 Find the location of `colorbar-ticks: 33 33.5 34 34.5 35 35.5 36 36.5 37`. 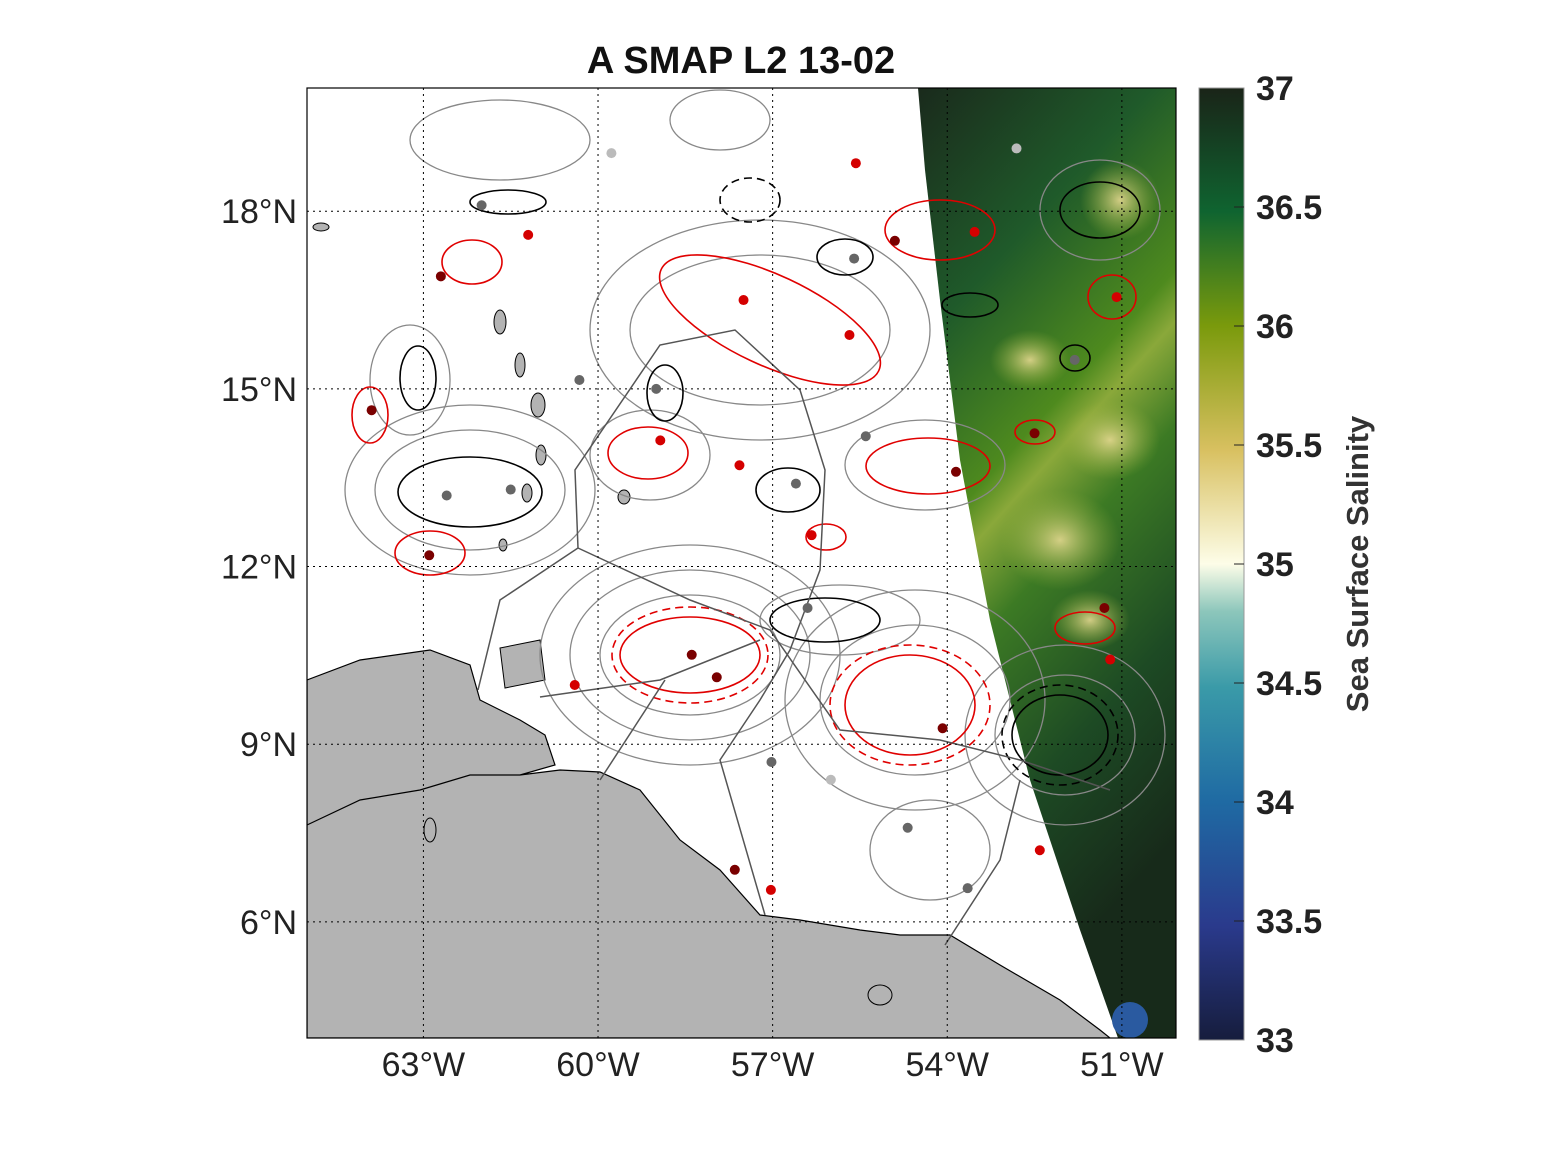

colorbar-ticks: 33 33.5 34 34.5 35 35.5 36 36.5 37 is located at coordinates (1278, 565).